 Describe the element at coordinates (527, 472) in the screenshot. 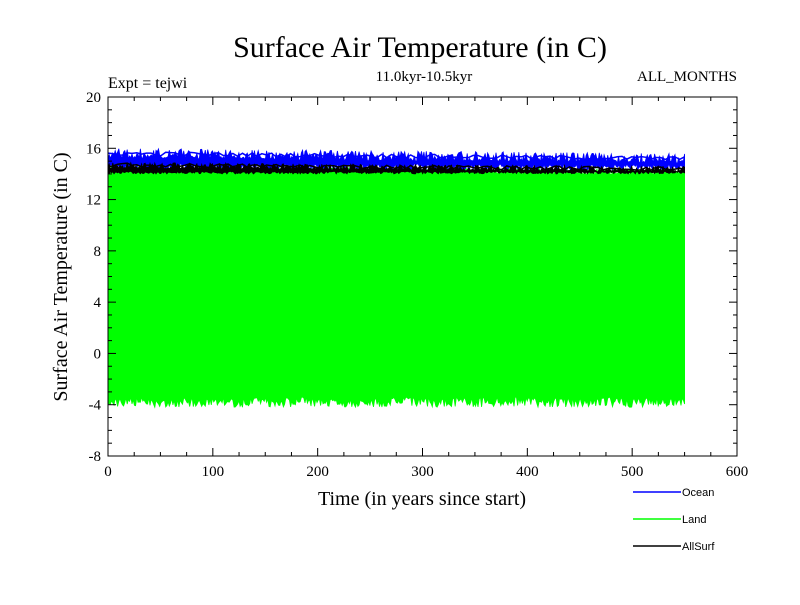

I see `x-tick-label: 400` at that location.